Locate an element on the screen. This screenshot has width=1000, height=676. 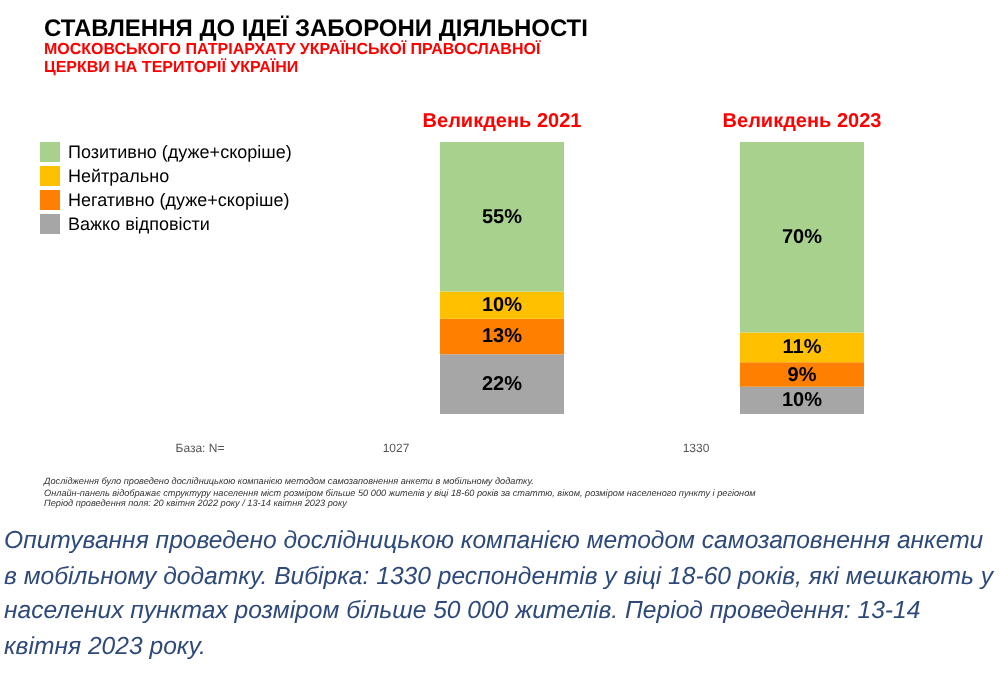
x-tick-label: Великдень 2023 is located at coordinates (802, 122).